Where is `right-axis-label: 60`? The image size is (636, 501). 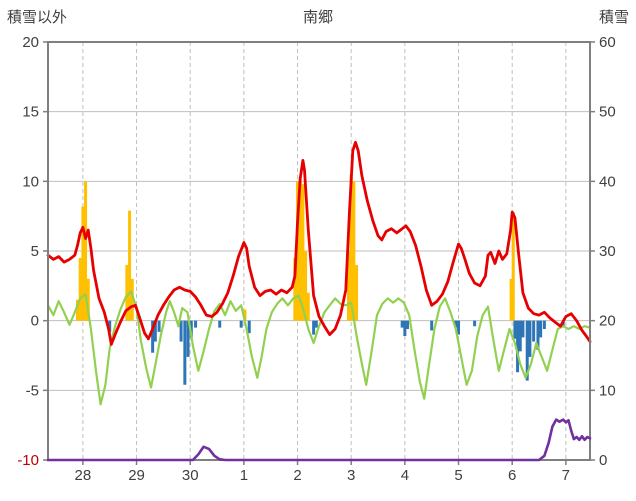
right-axis-label: 60 is located at coordinates (607, 42).